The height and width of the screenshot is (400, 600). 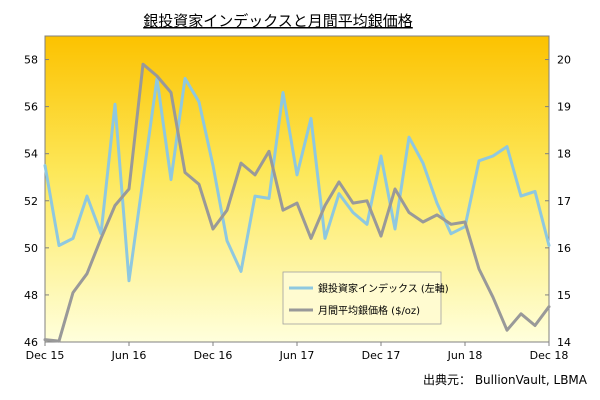 What do you see at coordinates (465, 355) in the screenshot?
I see `x-tick-label: Jun 18` at bounding box center [465, 355].